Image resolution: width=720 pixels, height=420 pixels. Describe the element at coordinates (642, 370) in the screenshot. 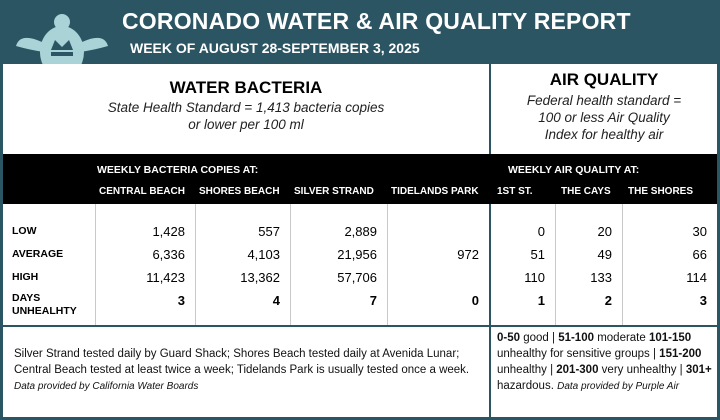

I see `note-text: very unhealthy |` at that location.